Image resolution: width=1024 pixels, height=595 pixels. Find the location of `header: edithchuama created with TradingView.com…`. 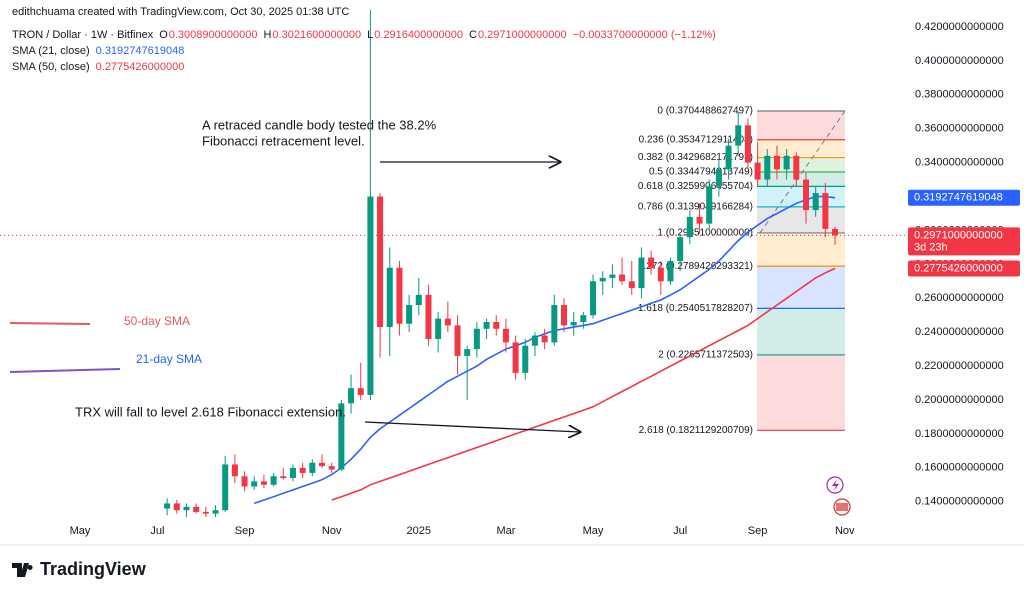

header: edithchuama created with TradingView.com… is located at coordinates (364, 39).